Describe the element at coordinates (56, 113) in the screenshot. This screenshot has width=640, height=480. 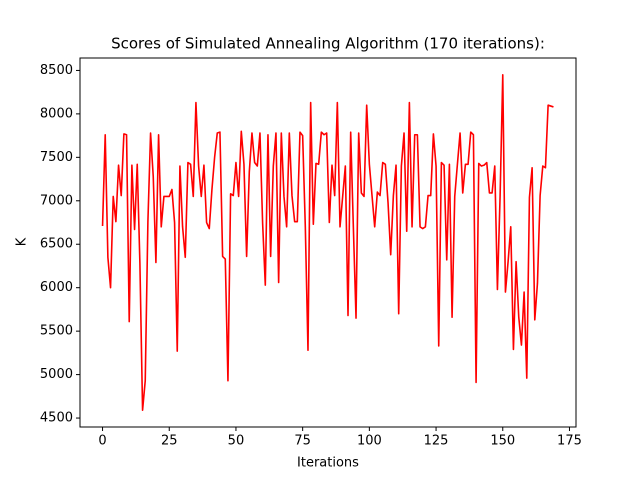
I see `y-tick-label: 8000` at that location.